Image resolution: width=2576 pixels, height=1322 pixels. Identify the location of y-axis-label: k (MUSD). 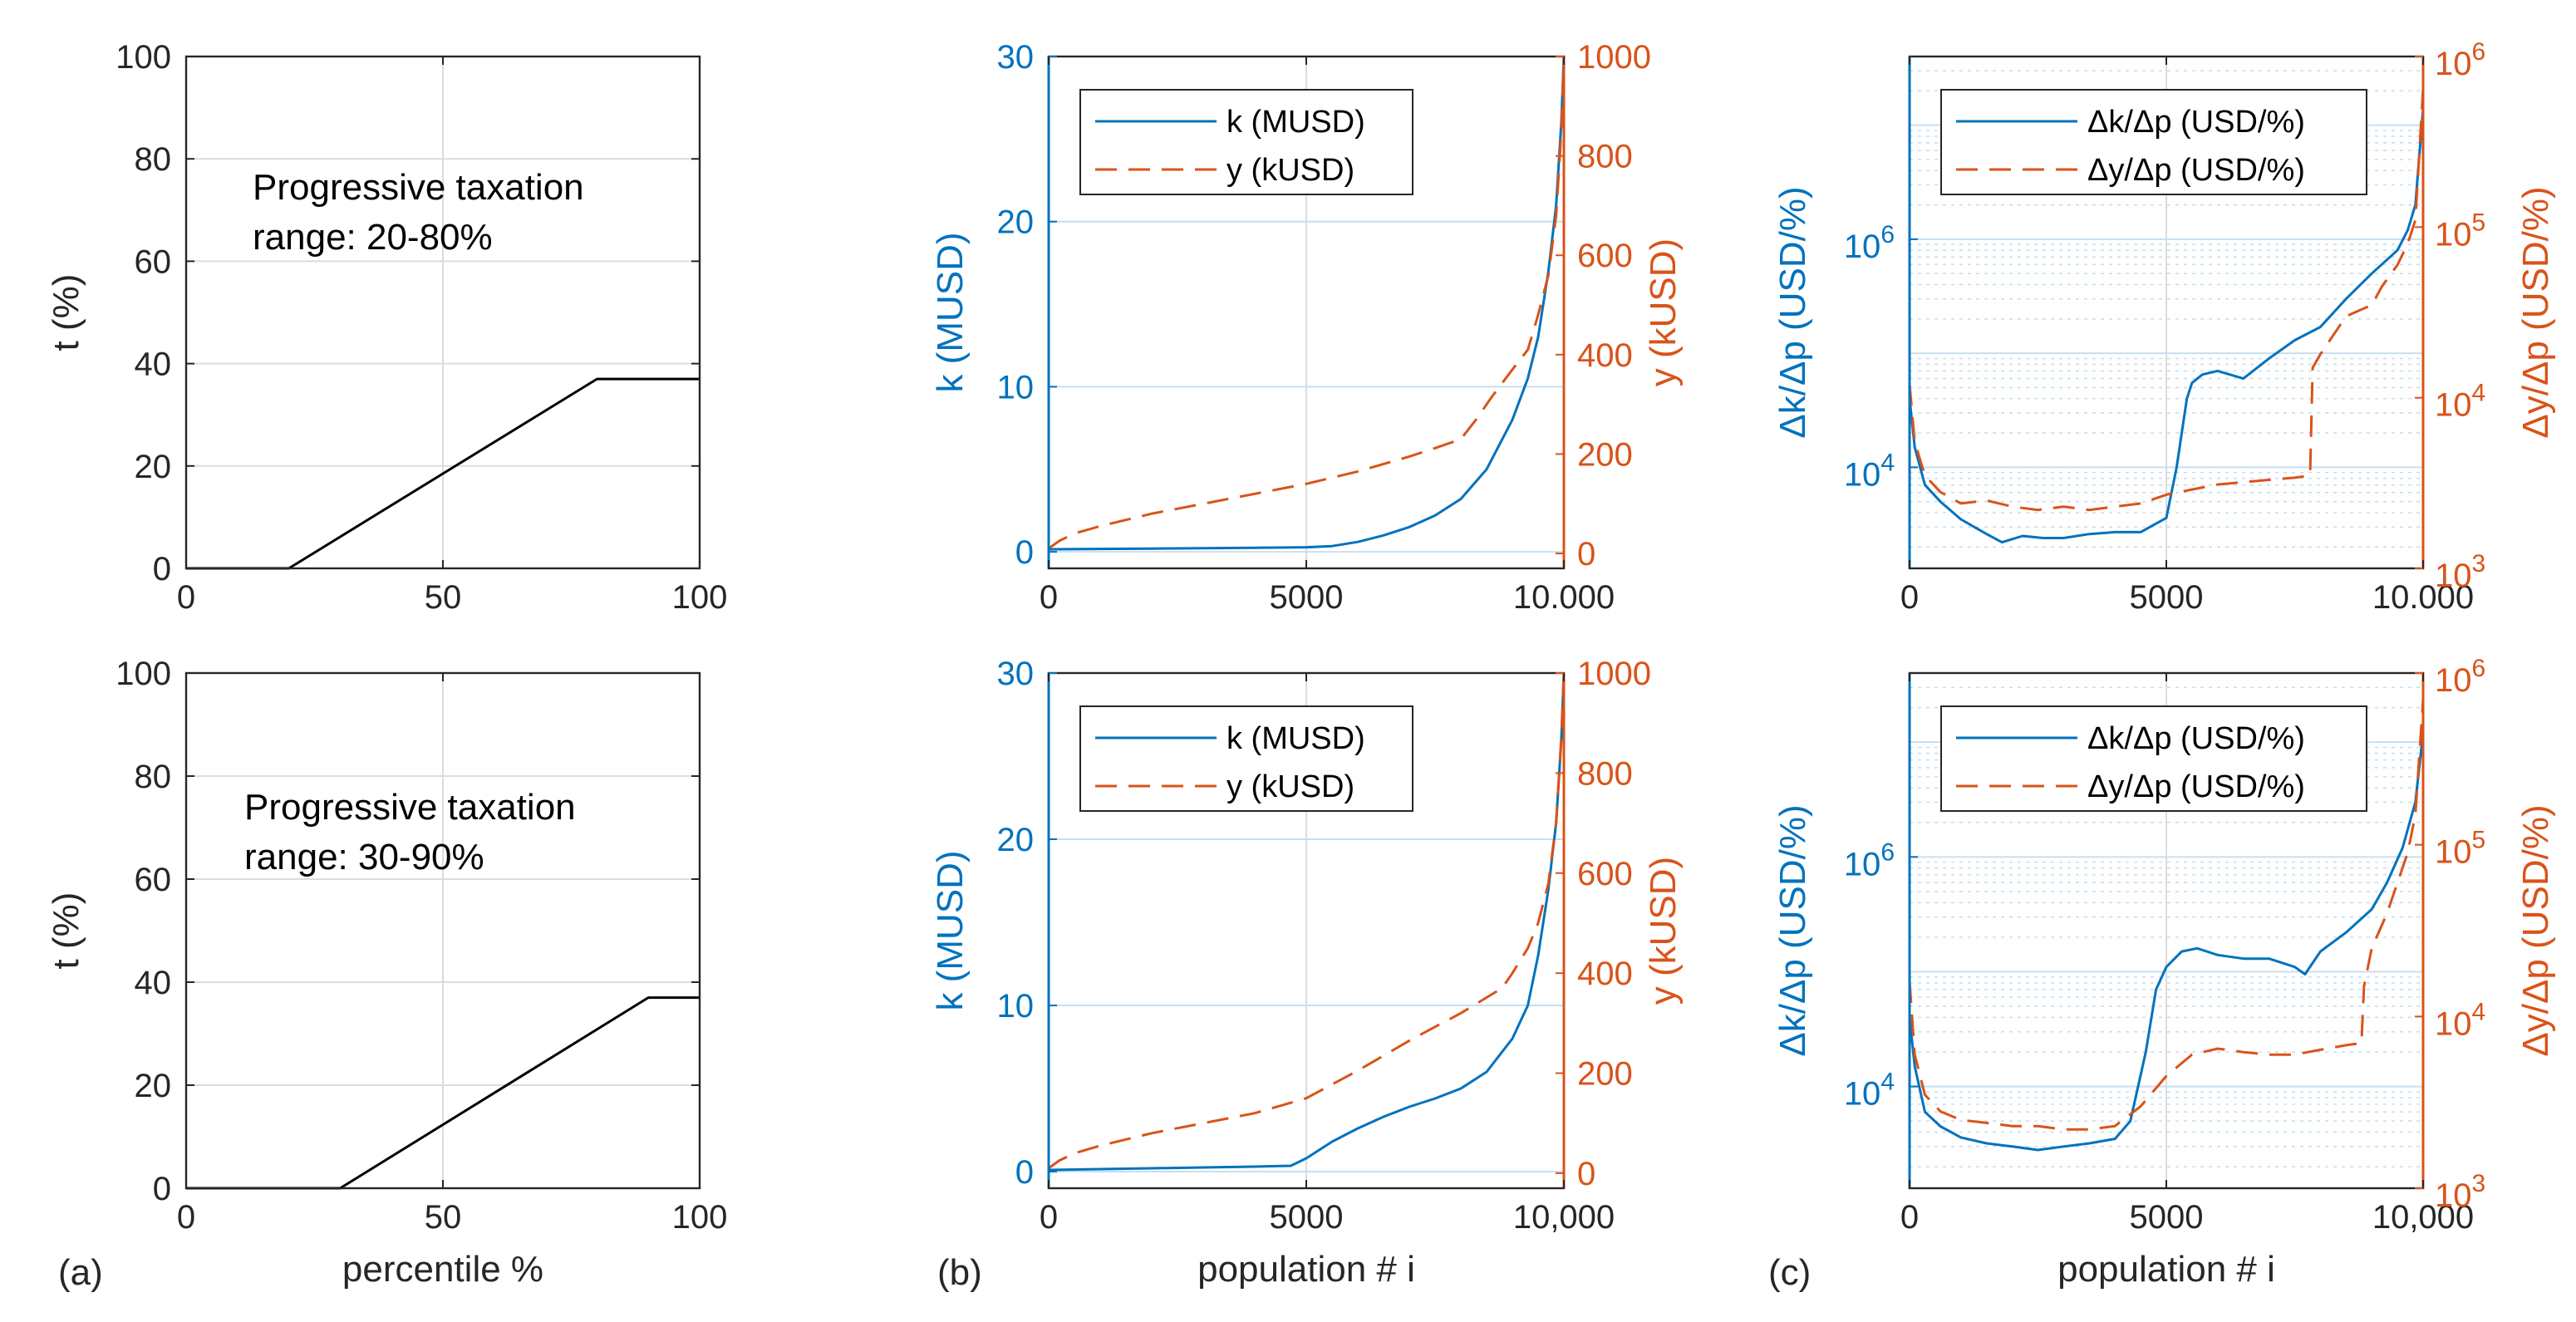
(950, 312).